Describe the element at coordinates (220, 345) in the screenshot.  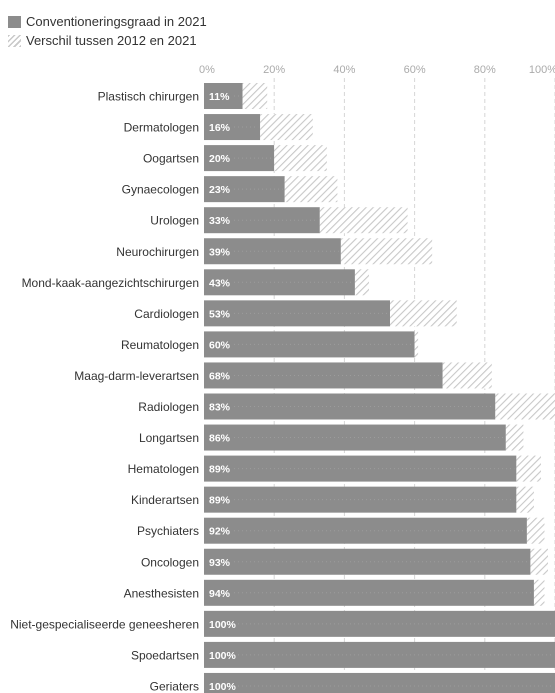
I see `value-label: 60%` at that location.